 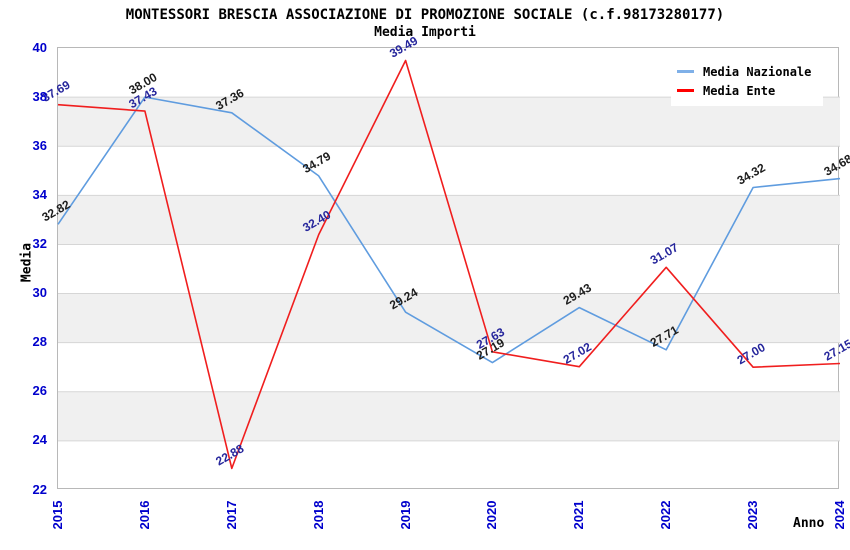 What do you see at coordinates (39, 96) in the screenshot?
I see `y-tick-label: 38` at bounding box center [39, 96].